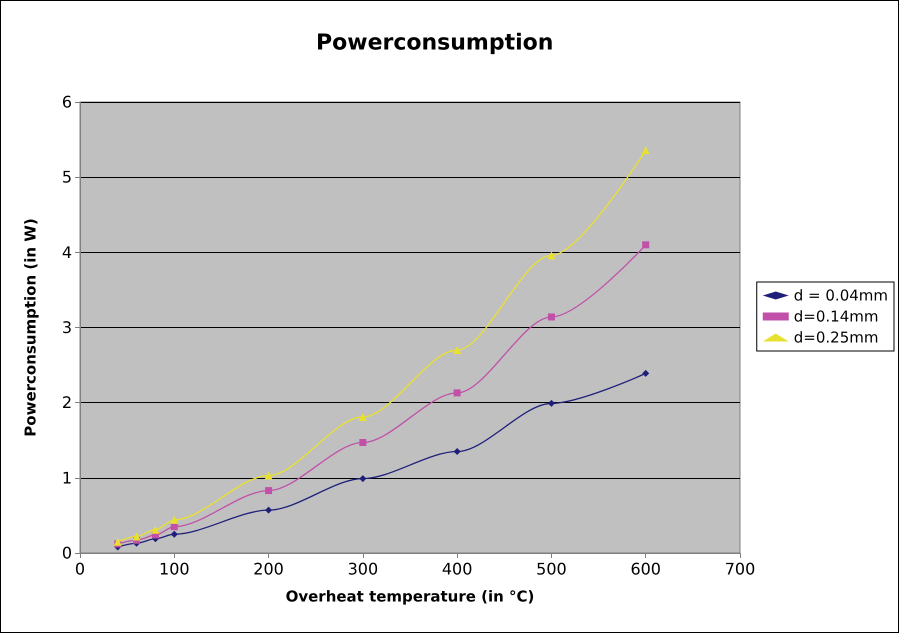  I want to click on legend-label: d=0.25mm, so click(836, 337).